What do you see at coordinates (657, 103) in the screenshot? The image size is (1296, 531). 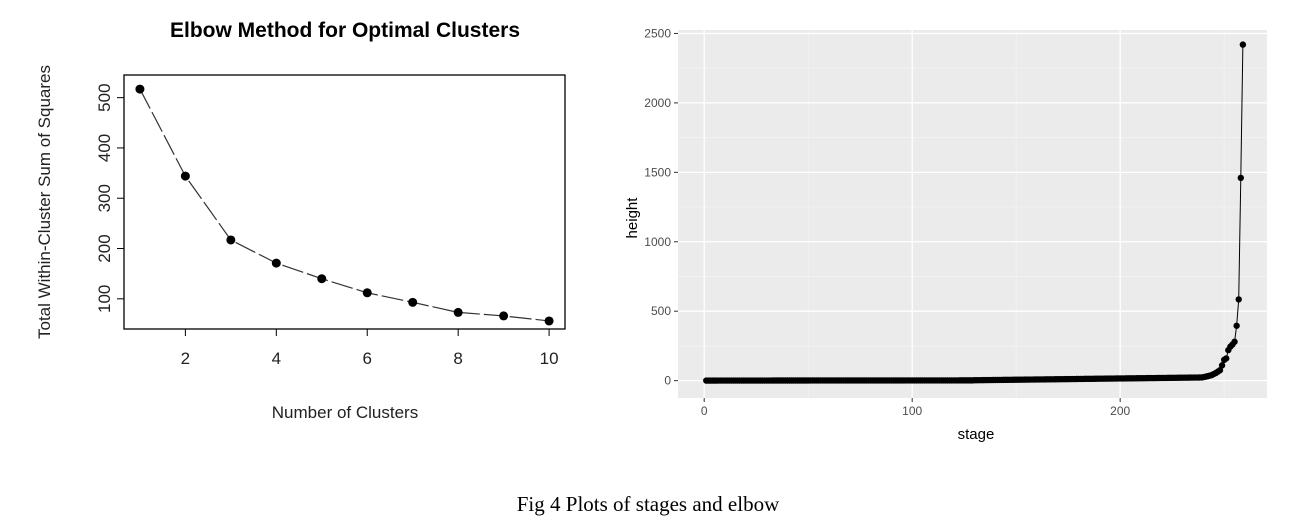 I see `stage-y-tick-label: 2000` at bounding box center [657, 103].